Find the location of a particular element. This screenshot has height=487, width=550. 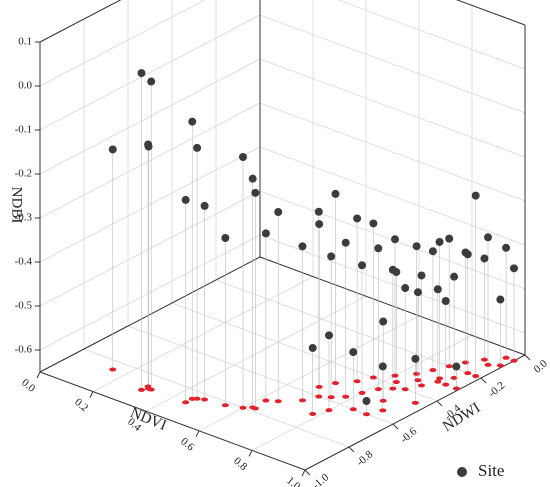

legend-label: Site is located at coordinates (491, 470).